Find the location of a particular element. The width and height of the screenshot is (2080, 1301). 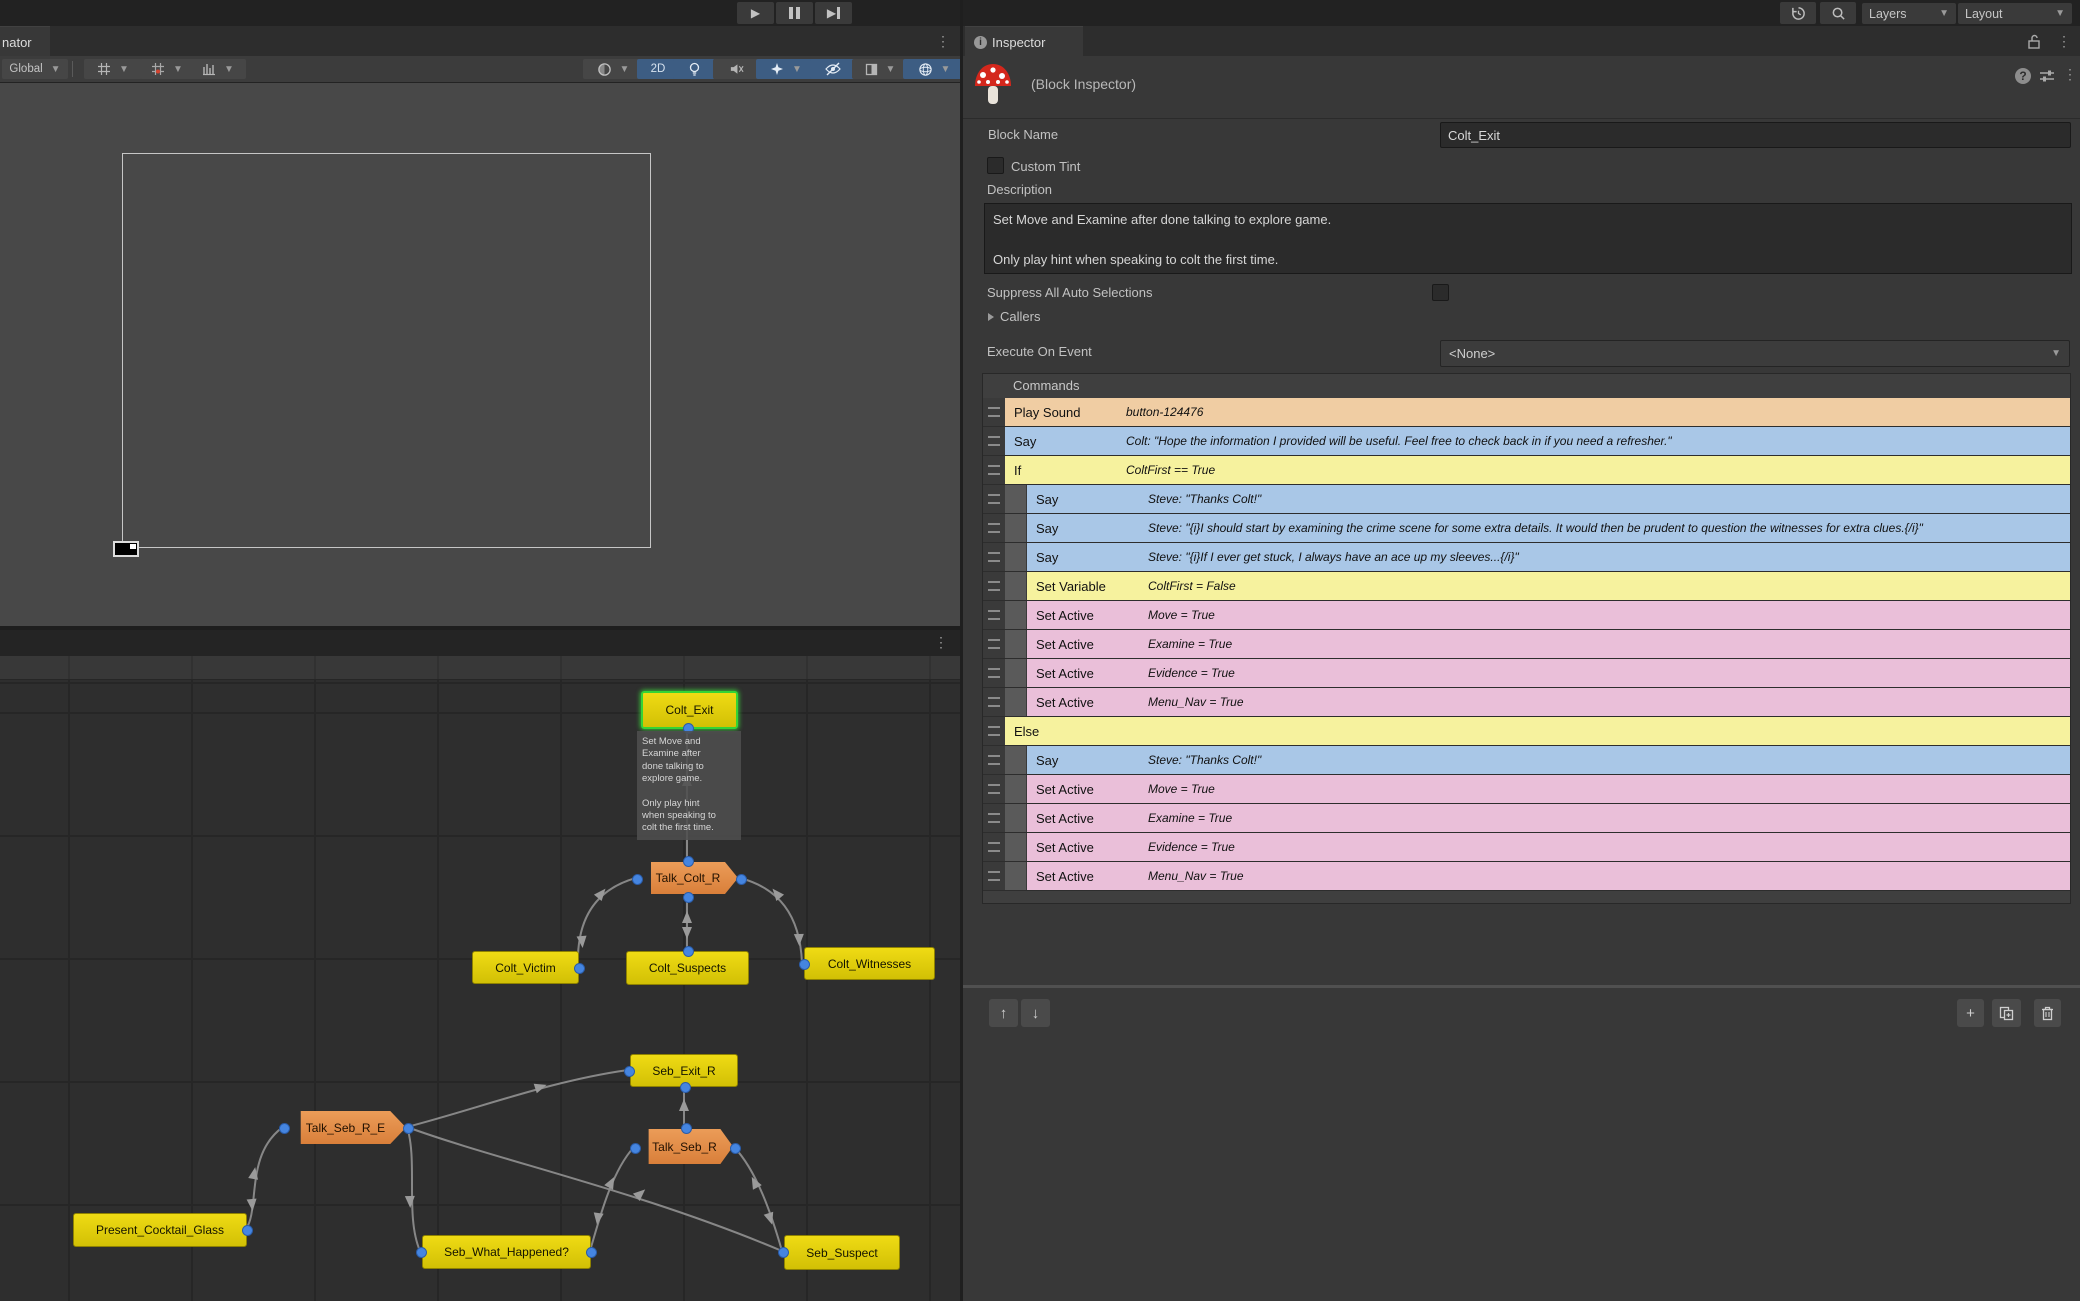

node-present-cocktail-glass: Present_Cocktail_Glass is located at coordinates (160, 1230).